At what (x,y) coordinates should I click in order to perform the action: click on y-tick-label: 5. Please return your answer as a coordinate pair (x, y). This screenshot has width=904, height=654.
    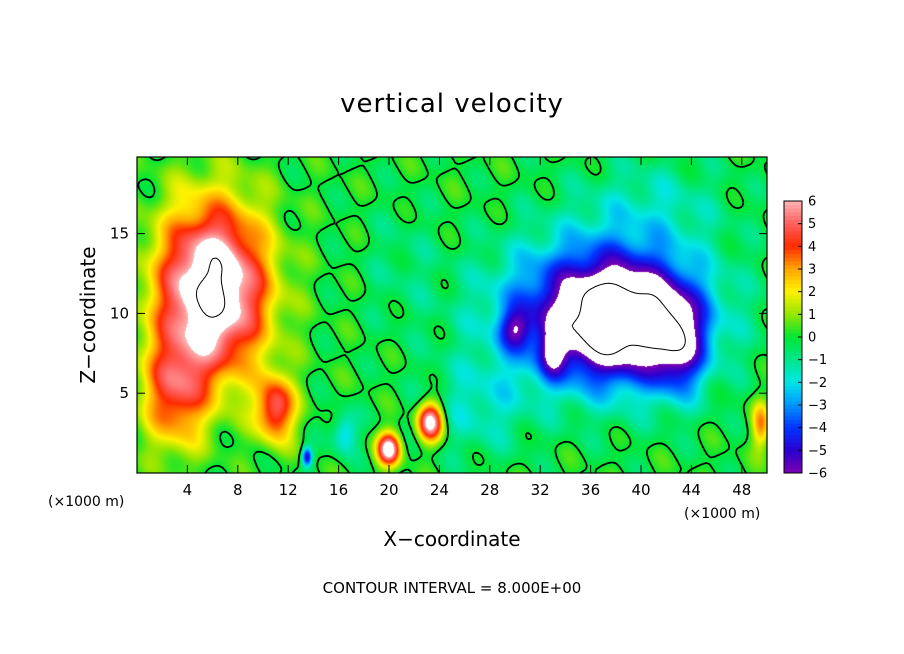
    Looking at the image, I should click on (124, 393).